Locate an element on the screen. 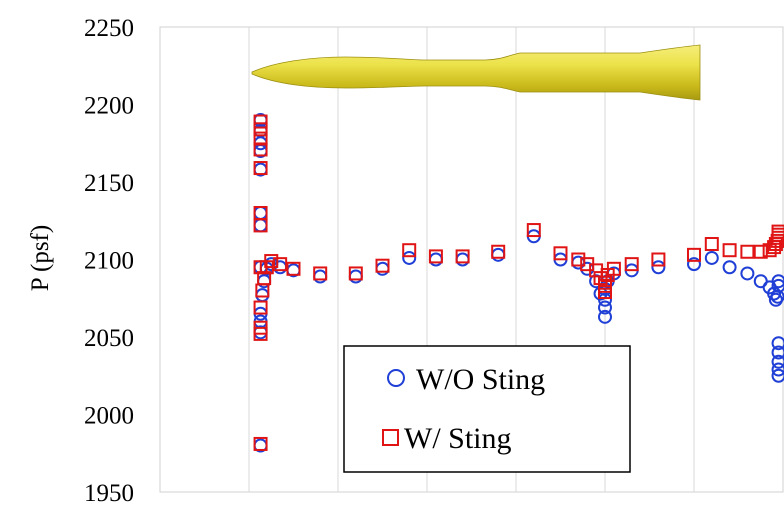 This screenshot has width=784, height=505. y-tick-label: 2000 is located at coordinates (109, 416).